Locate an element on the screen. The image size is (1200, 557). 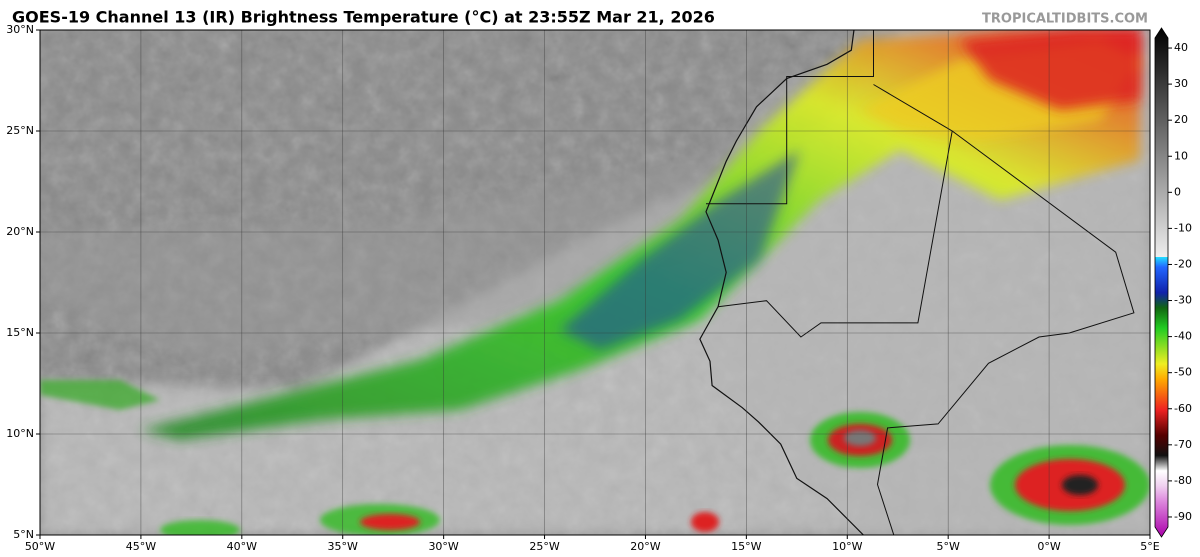
lat-tick-label: 25°N is located at coordinates (20, 130).